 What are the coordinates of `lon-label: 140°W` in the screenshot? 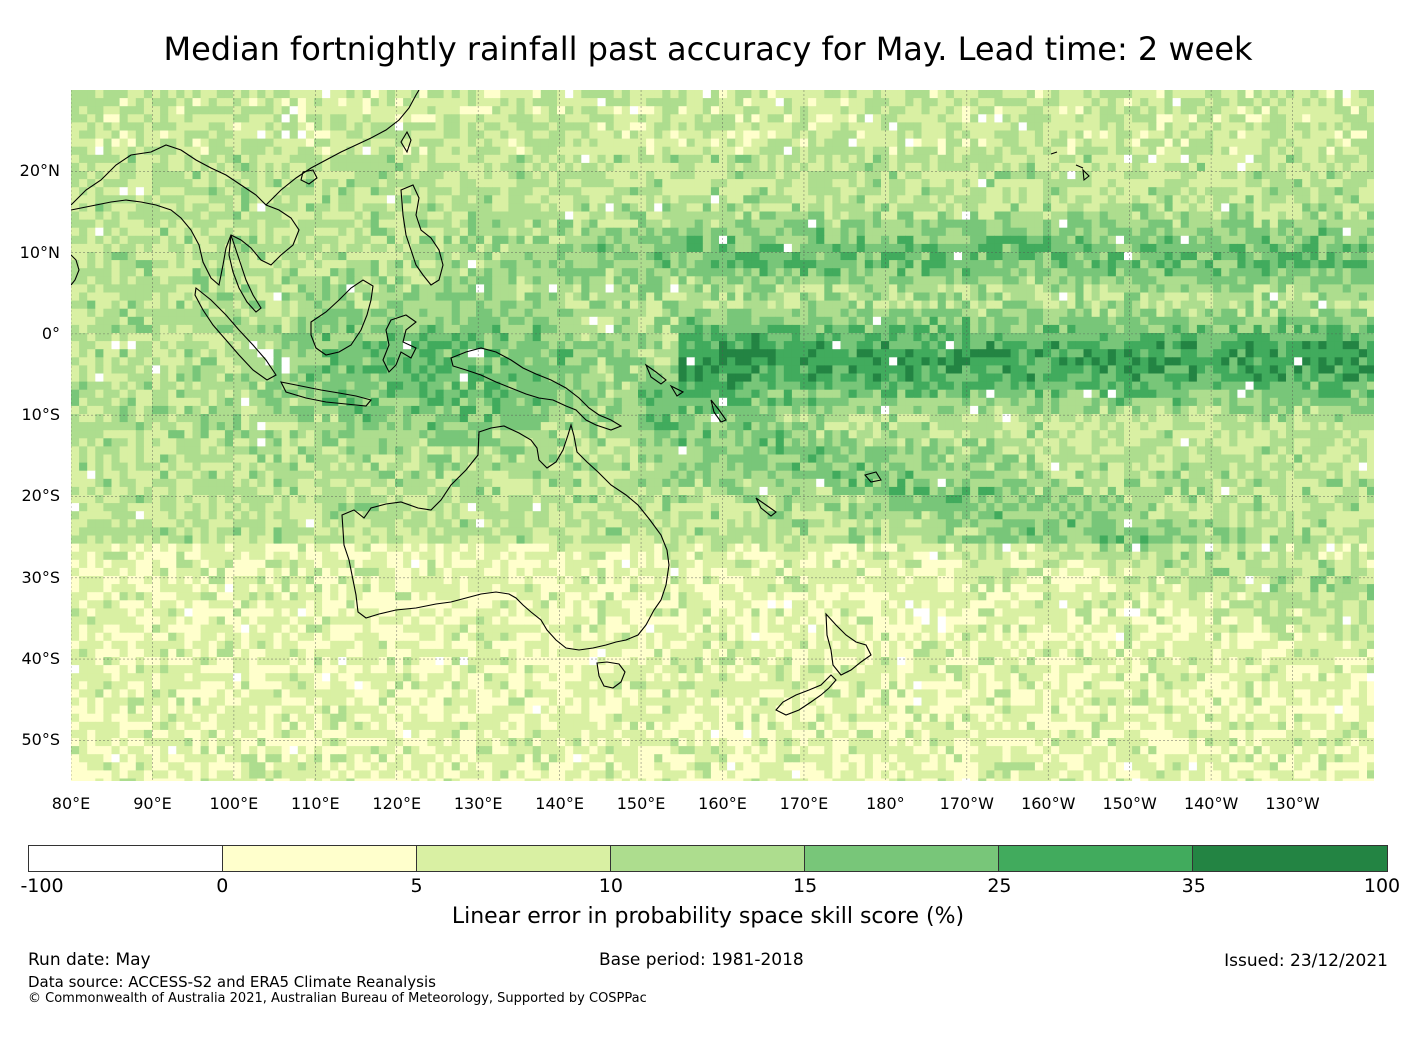 It's located at (1211, 803).